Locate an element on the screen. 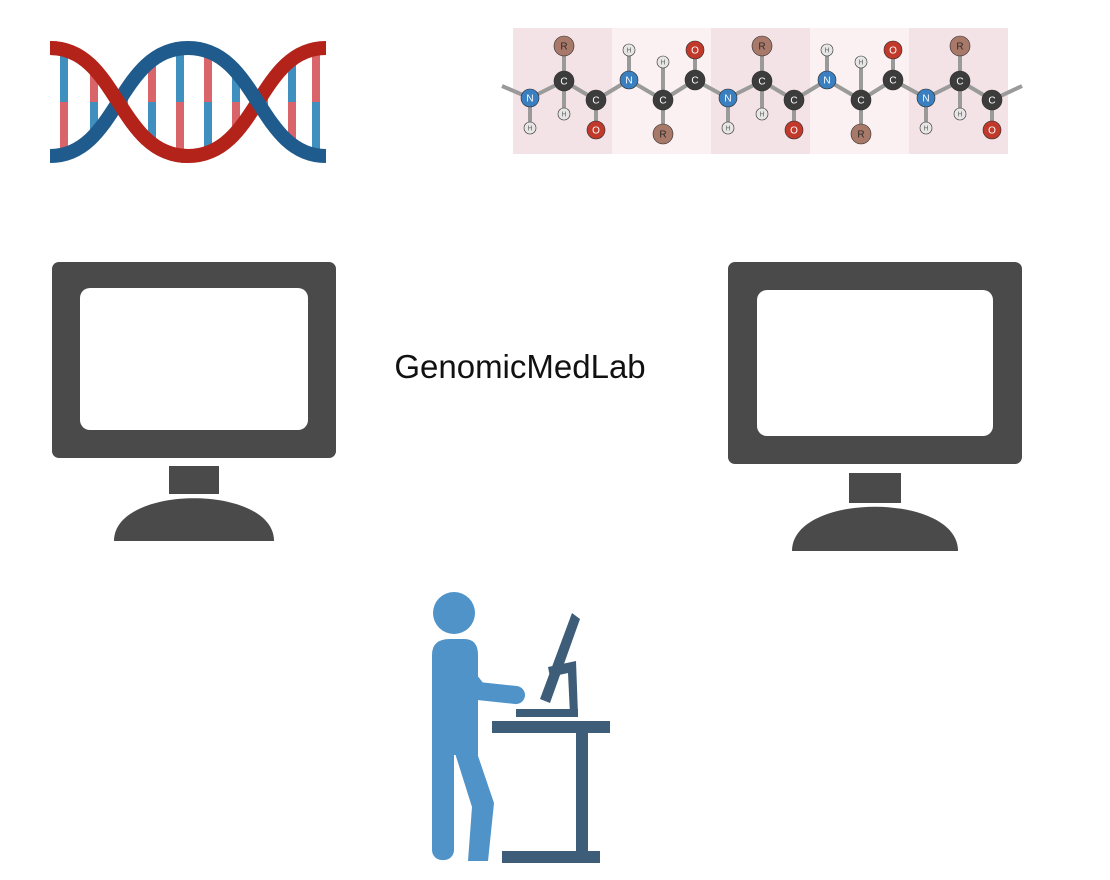 This screenshot has height=880, width=1110. person-head is located at coordinates (454, 613).